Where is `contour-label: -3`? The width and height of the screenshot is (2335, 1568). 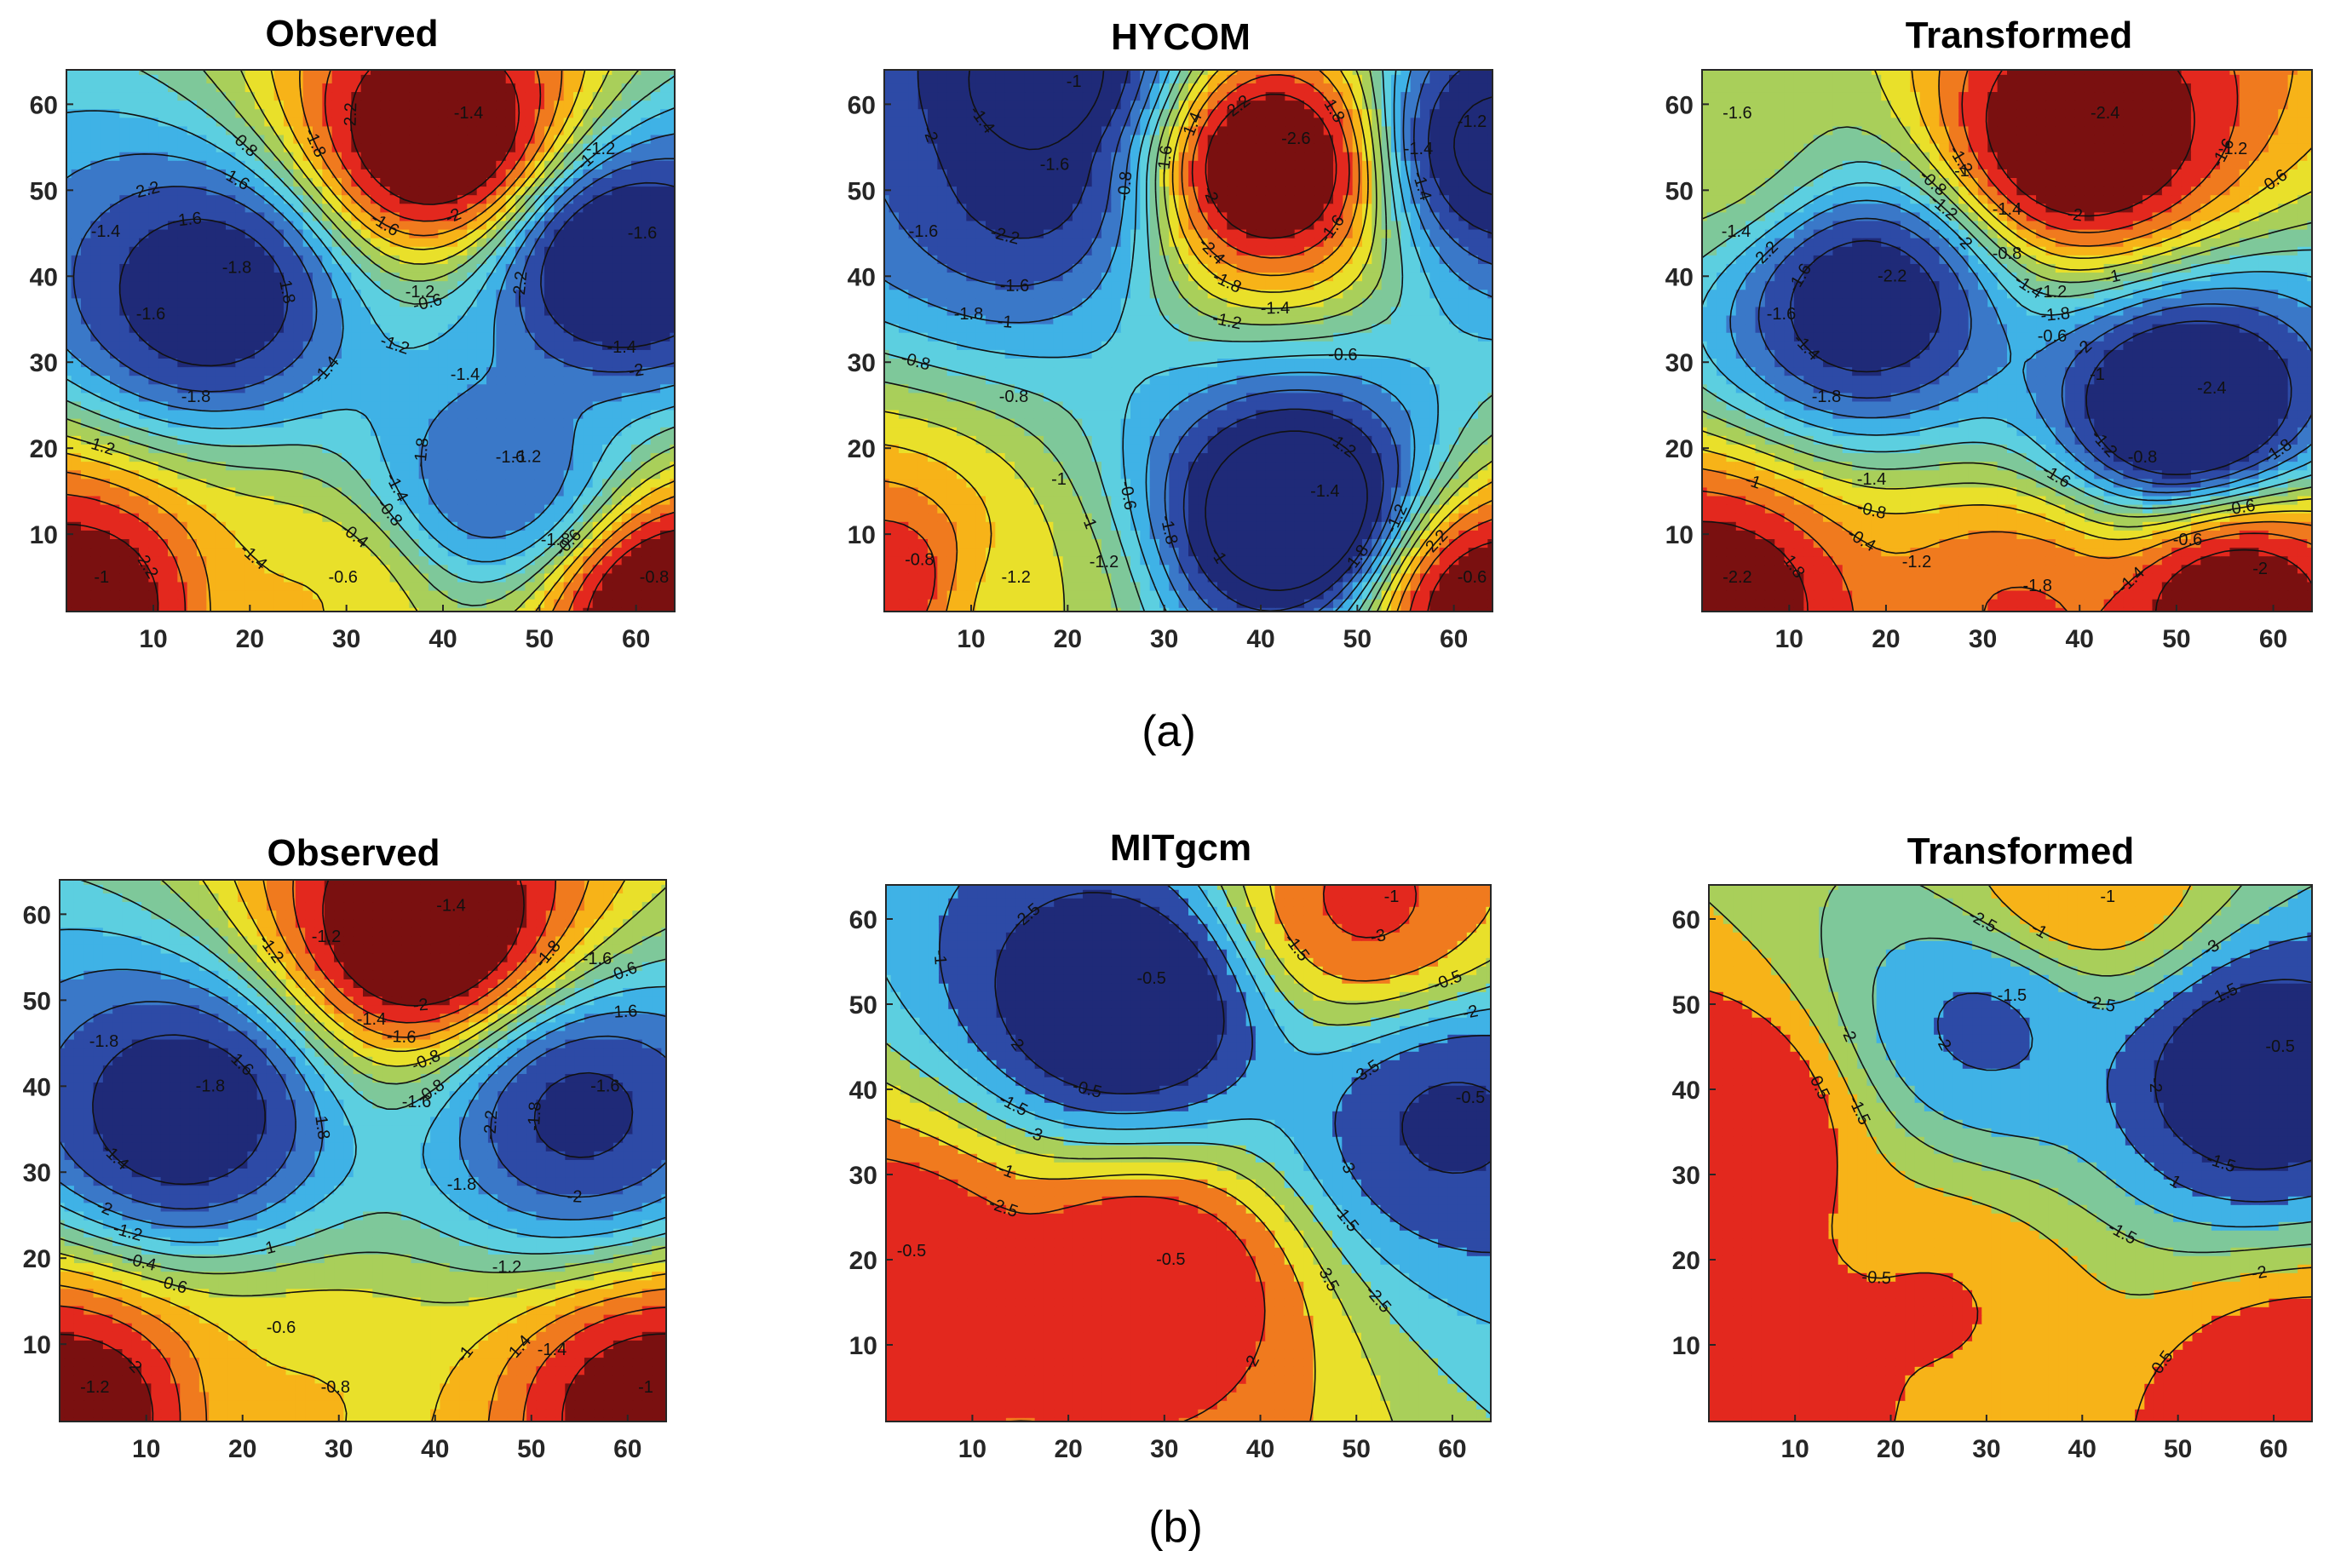
contour-label: -3 is located at coordinates (1034, 1134).